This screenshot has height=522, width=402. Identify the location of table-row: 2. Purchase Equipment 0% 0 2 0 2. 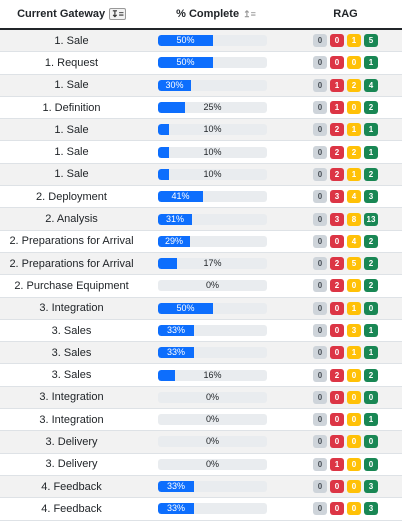
(201, 286).